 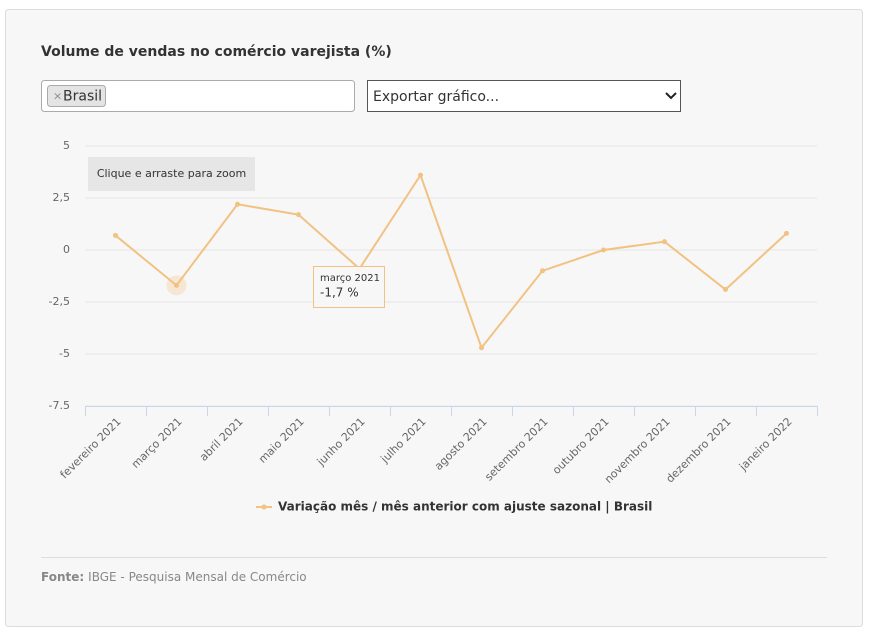 I want to click on select-chevron, so click(x=671, y=96).